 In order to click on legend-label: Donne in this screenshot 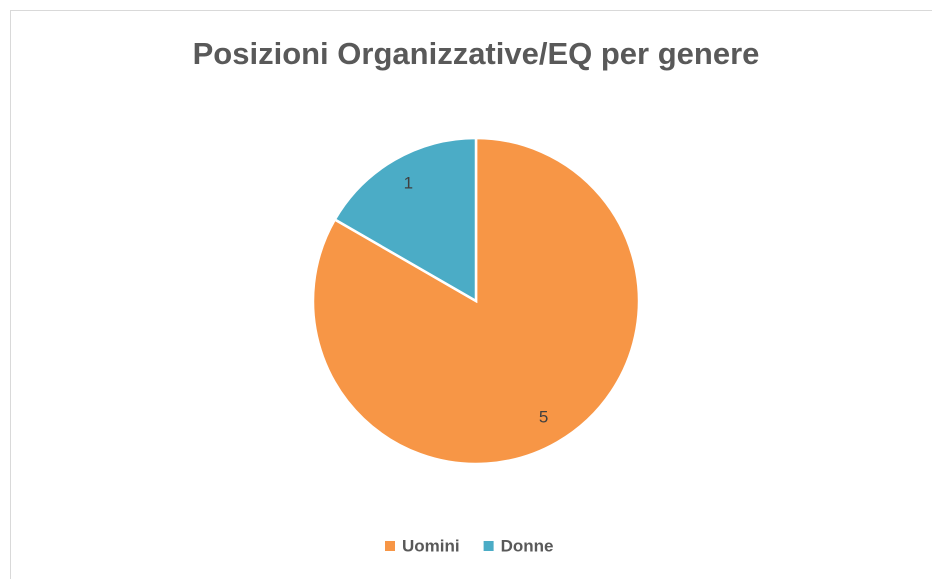, I will do `click(527, 545)`.